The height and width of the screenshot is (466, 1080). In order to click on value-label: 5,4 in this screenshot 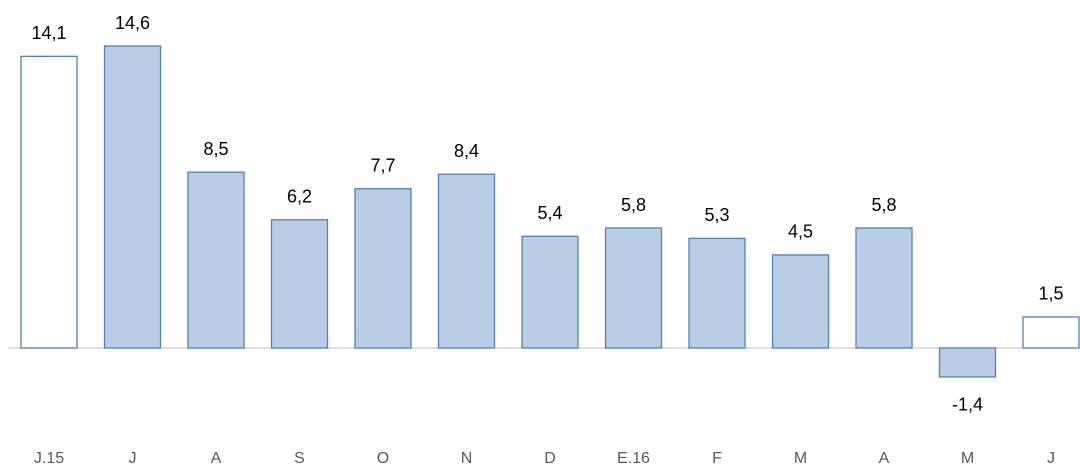, I will do `click(549, 213)`.